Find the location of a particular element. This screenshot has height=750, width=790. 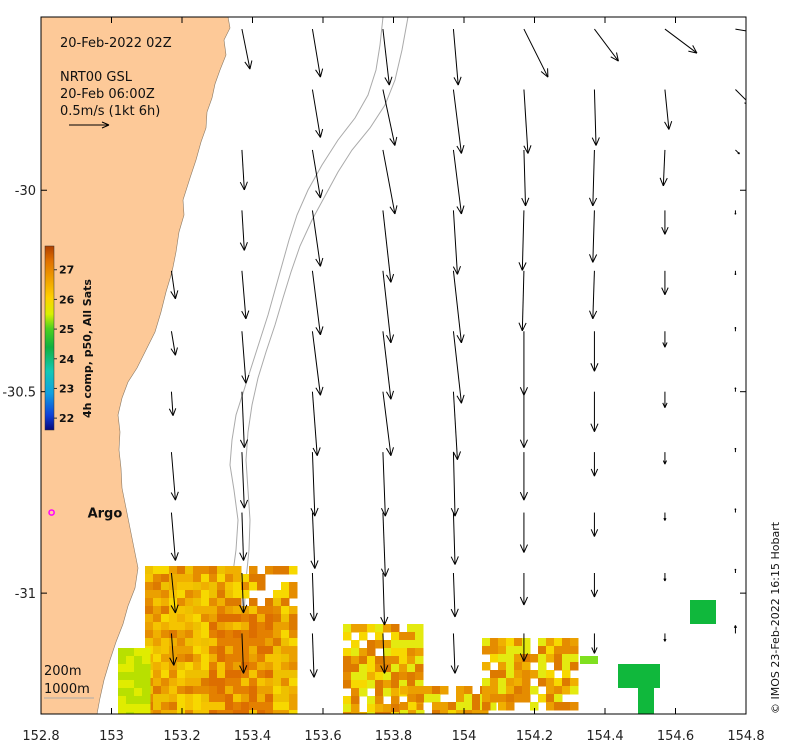

x-tick-label: 153.4 is located at coordinates (252, 736).